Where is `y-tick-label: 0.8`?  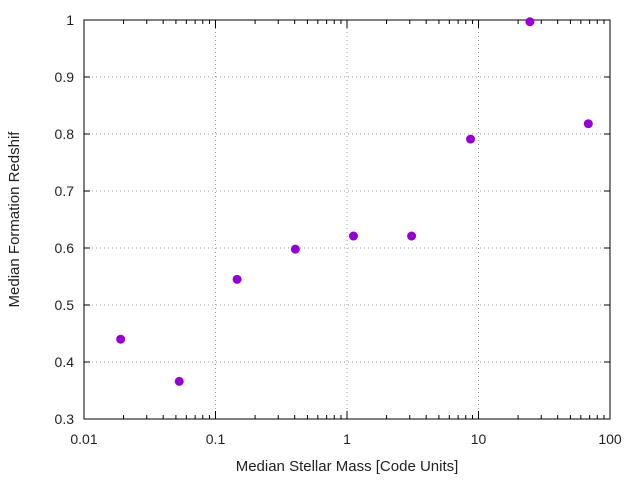 y-tick-label: 0.8 is located at coordinates (65, 134).